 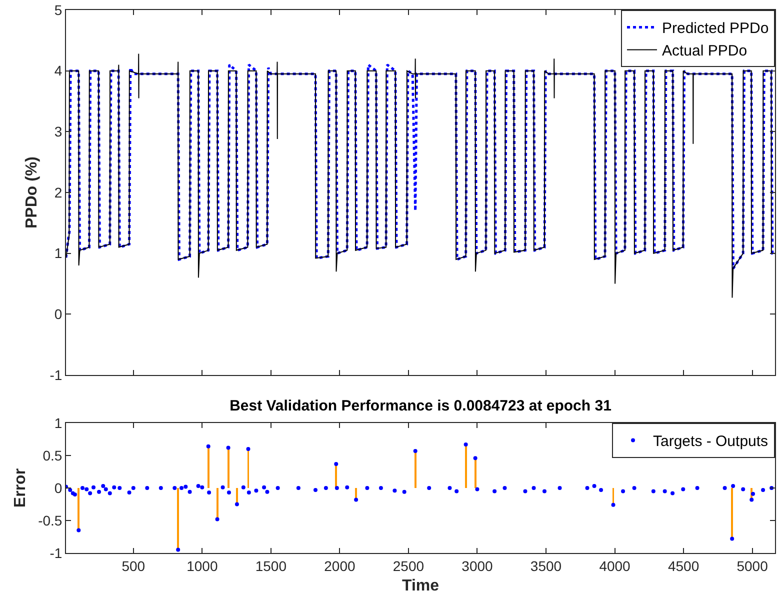 What do you see at coordinates (58, 192) in the screenshot?
I see `y-tick-label: 2` at bounding box center [58, 192].